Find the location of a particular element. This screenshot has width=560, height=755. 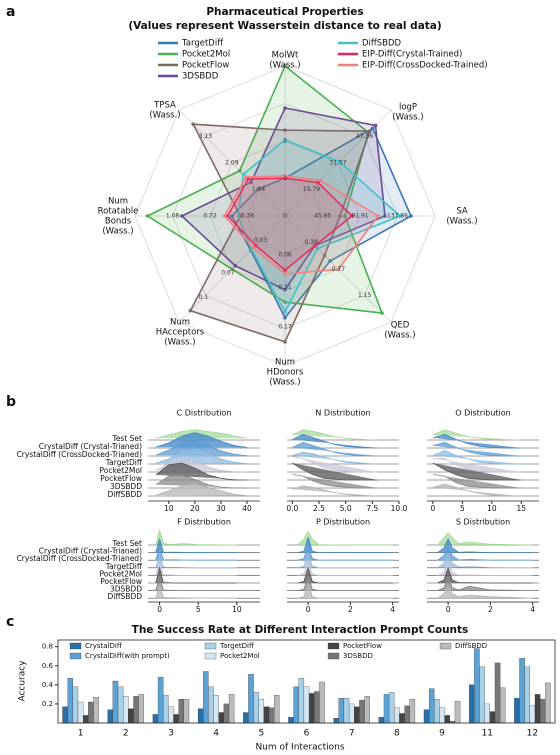

radar-axis-label: HAcceptors is located at coordinates (180, 333).